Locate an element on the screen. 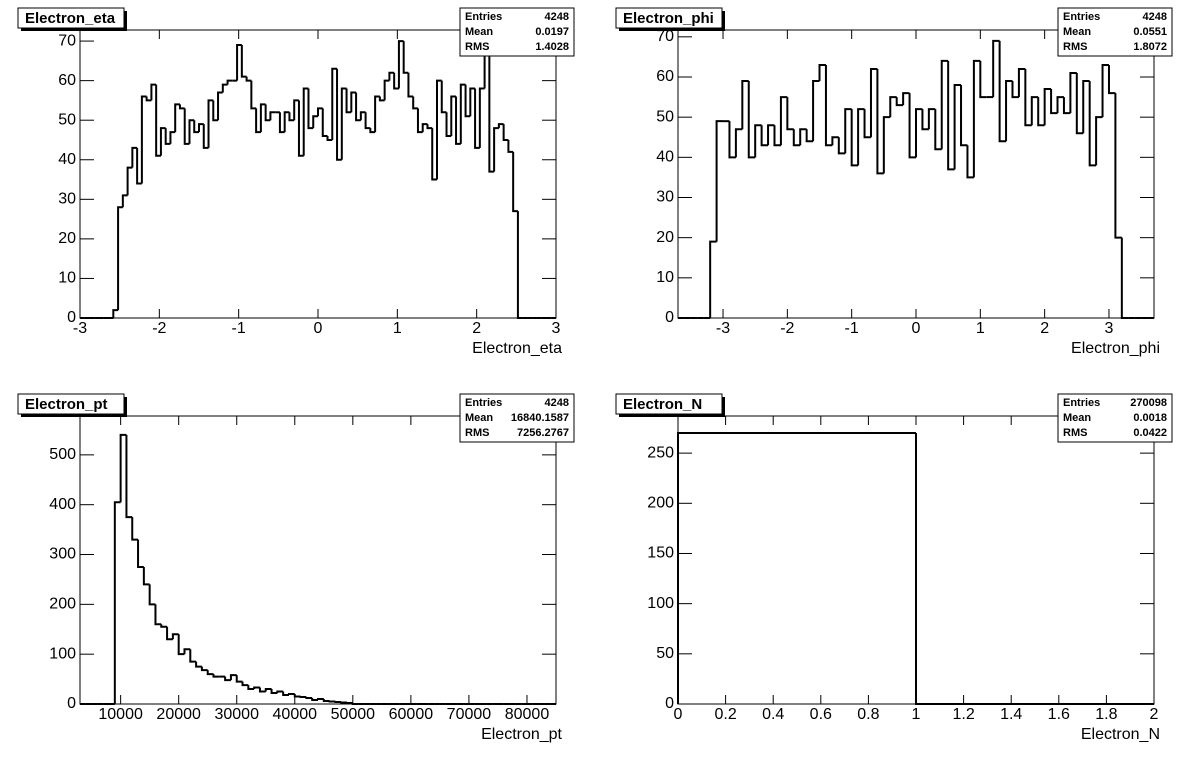  y-tick-label: 20 is located at coordinates (67, 238).